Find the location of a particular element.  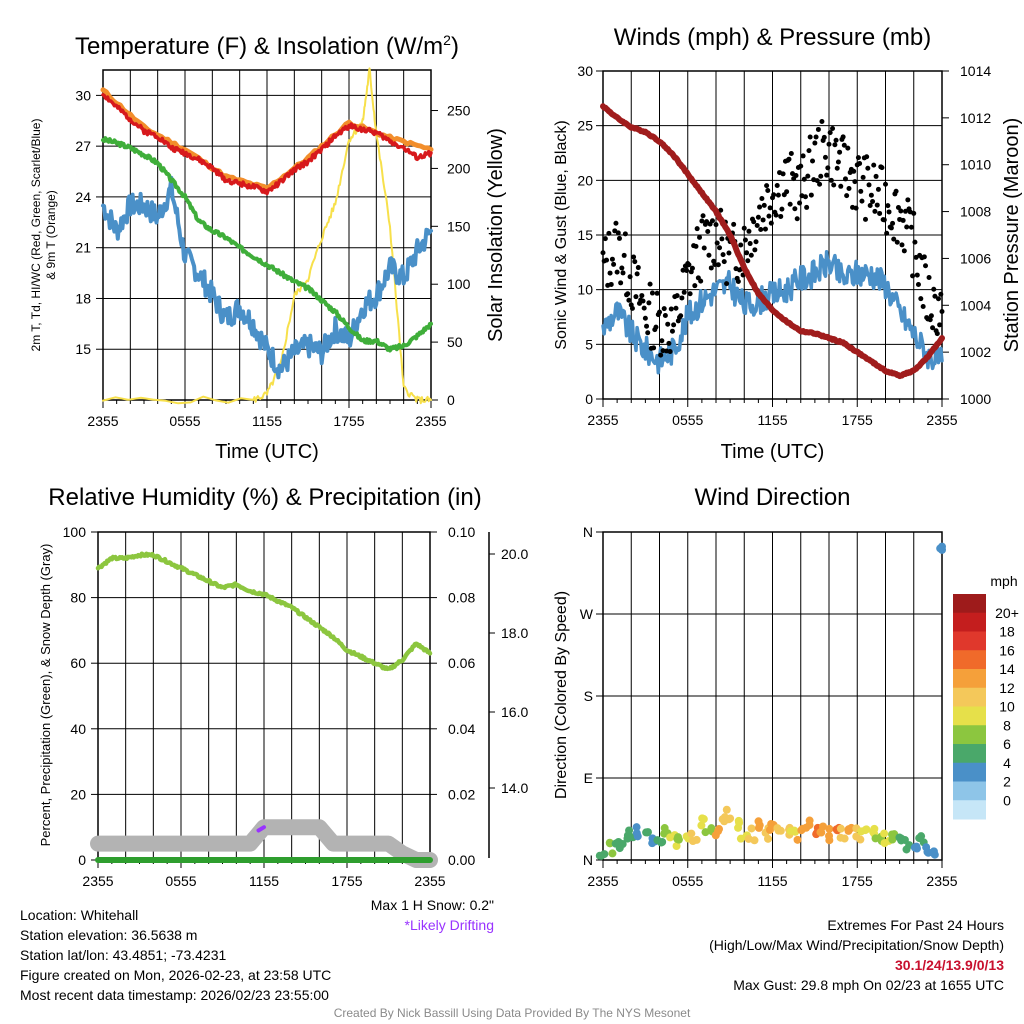

y2-tick-label: 1008 is located at coordinates (975, 212).